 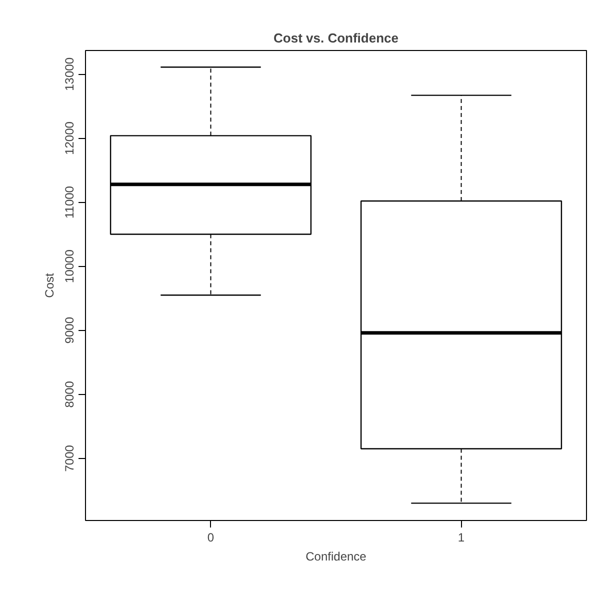 I want to click on x-tick-label: 0, so click(x=210, y=537).